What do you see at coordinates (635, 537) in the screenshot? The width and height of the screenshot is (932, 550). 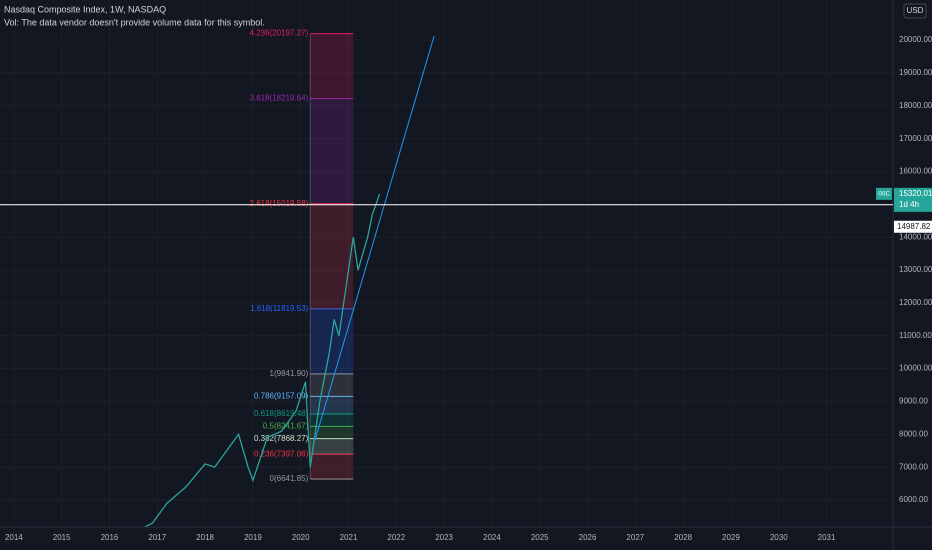 I see `x-tick-label: 2027` at bounding box center [635, 537].